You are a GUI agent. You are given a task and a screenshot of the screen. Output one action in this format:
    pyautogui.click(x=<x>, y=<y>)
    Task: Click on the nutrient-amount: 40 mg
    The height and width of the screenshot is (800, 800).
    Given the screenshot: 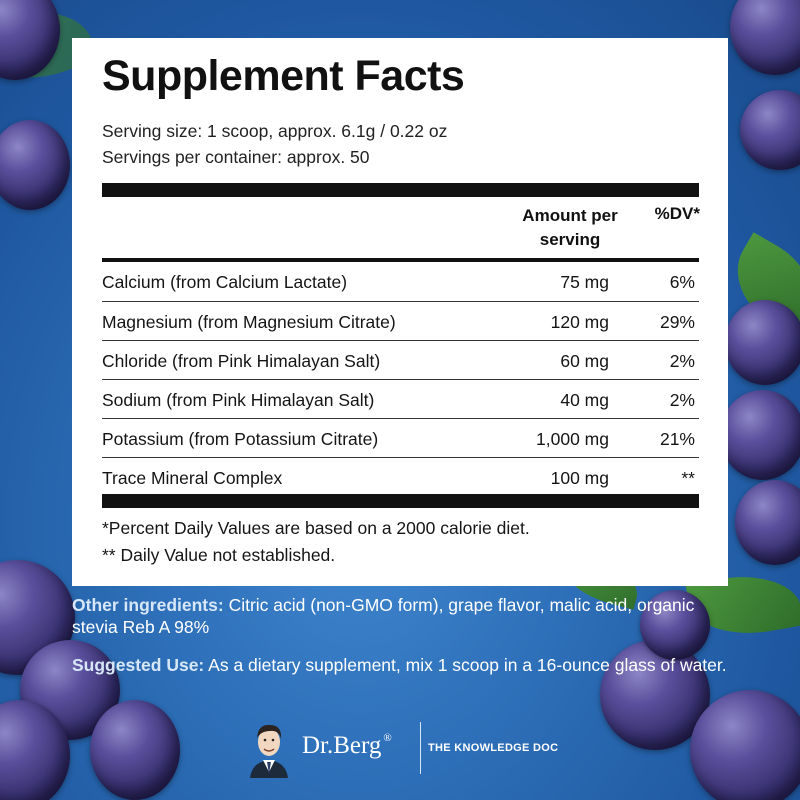 What is the action you would take?
    pyautogui.click(x=584, y=400)
    